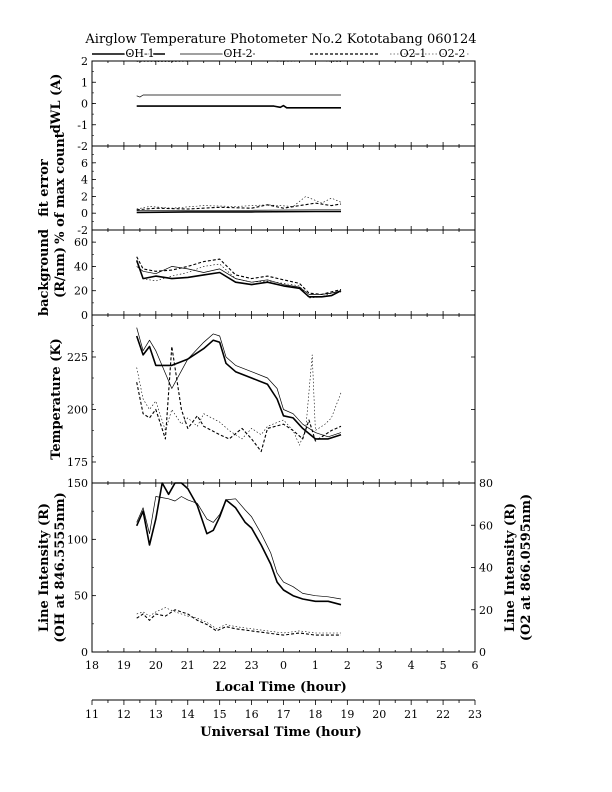 This screenshot has height=792, width=612. Describe the element at coordinates (60, 188) in the screenshot. I see `y-axis-label2-fit: % of max count` at that location.